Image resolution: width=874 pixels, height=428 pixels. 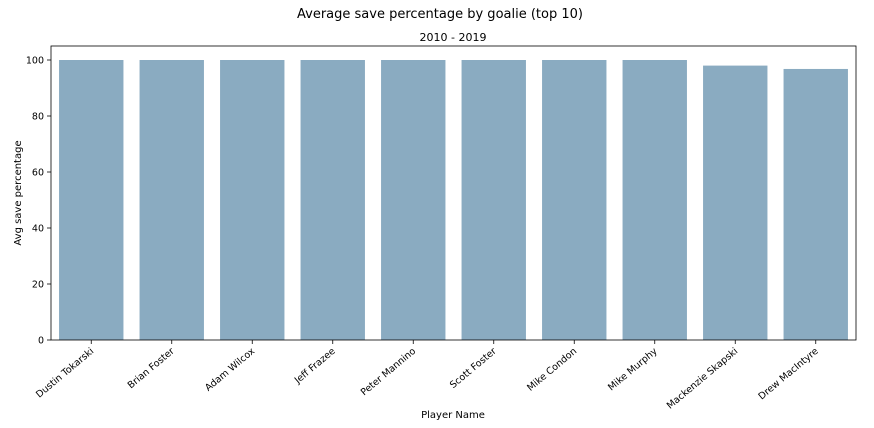 What do you see at coordinates (38, 173) in the screenshot?
I see `y-tick-label-3: 60` at bounding box center [38, 173].